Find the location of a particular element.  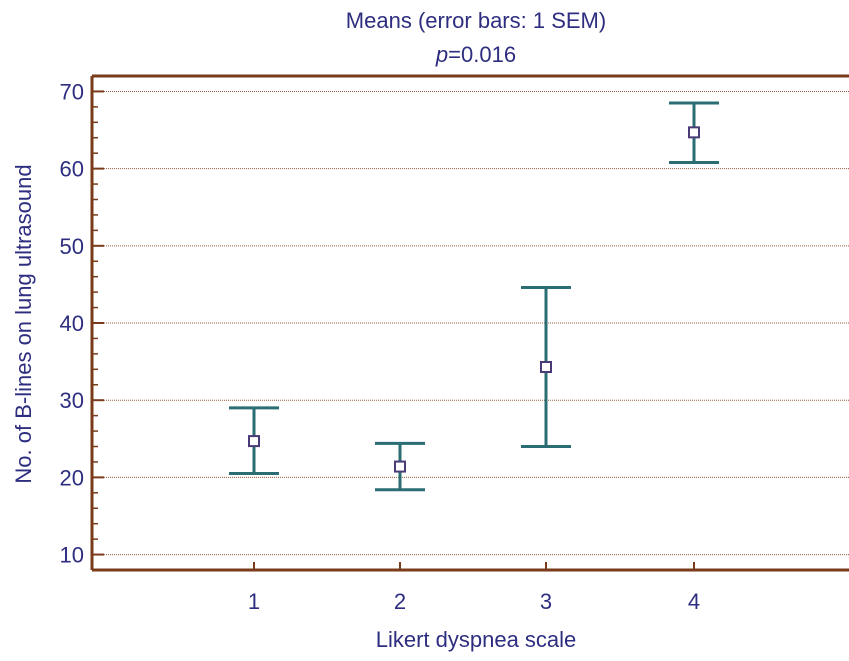

y-tick-label: 10 is located at coordinates (72, 555).